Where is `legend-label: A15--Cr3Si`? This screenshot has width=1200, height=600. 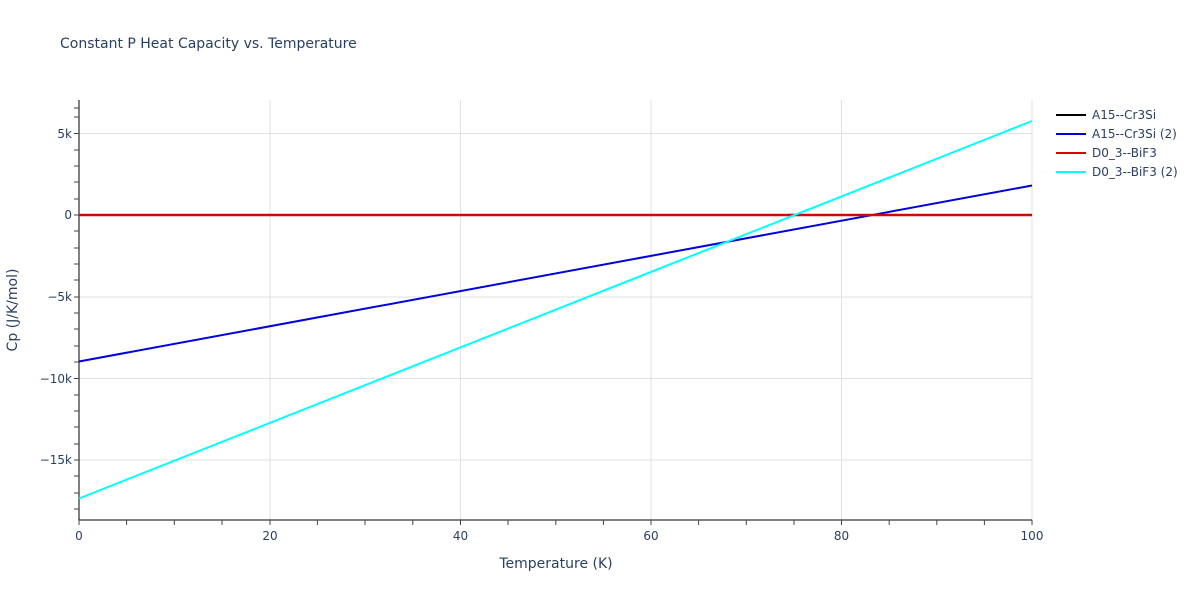
legend-label: A15--Cr3Si is located at coordinates (1124, 114).